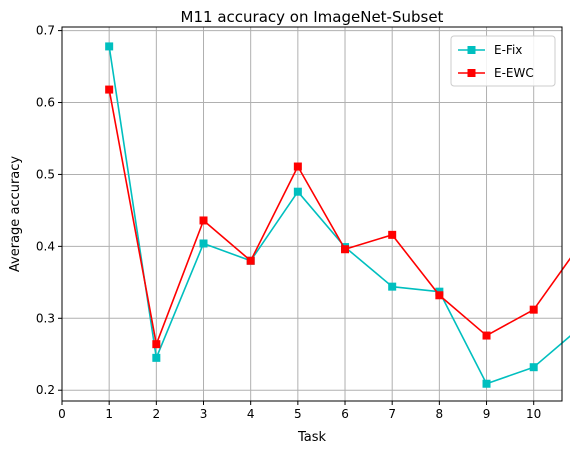  Describe the element at coordinates (514, 73) in the screenshot. I see `legend-label-e-ewc: E-EWC` at that location.